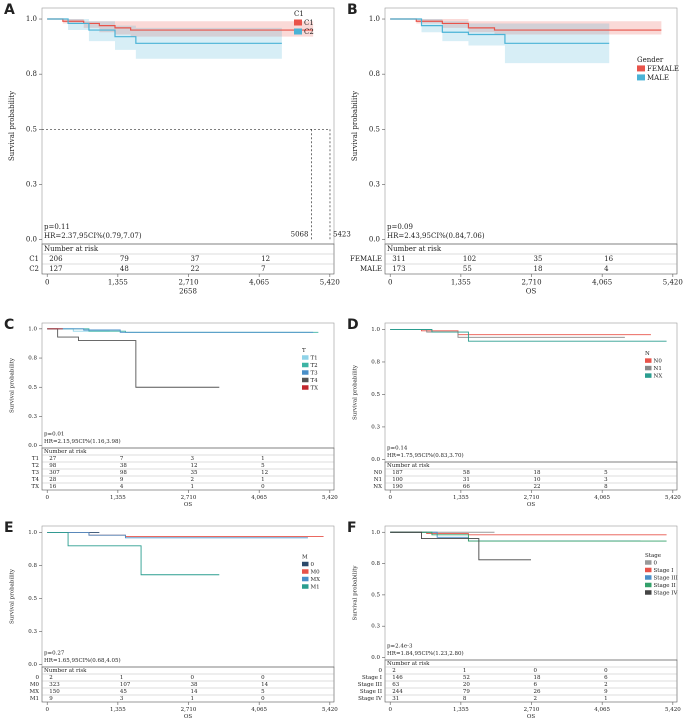  I want to click on risk-count: 100, so click(397, 480).